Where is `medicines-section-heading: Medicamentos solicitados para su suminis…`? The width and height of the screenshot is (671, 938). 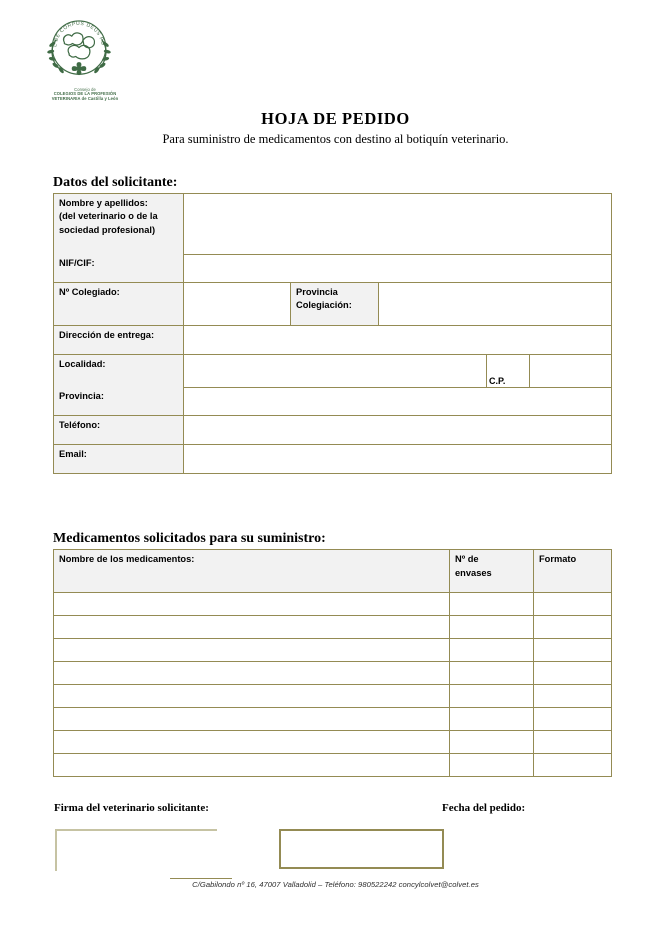 medicines-section-heading: Medicamentos solicitados para su suminis… is located at coordinates (189, 538).